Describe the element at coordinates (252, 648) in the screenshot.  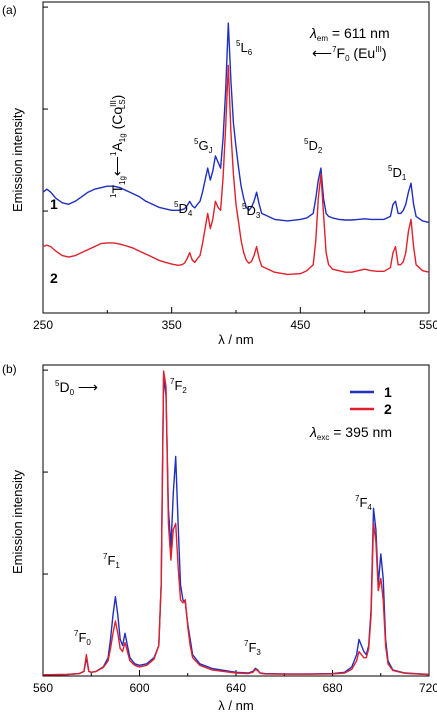
I see `panel-b-annotation-7F3: 7F3` at that location.